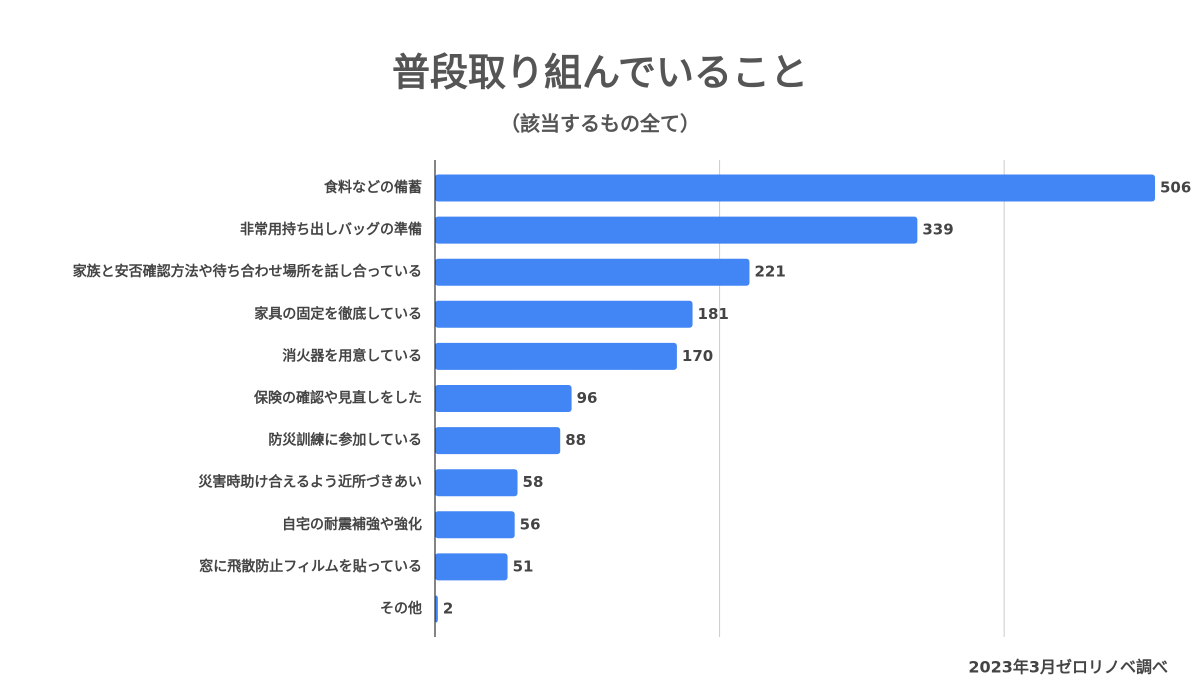  What do you see at coordinates (352, 355) in the screenshot?
I see `category-label: 消火器を用意している` at bounding box center [352, 355].